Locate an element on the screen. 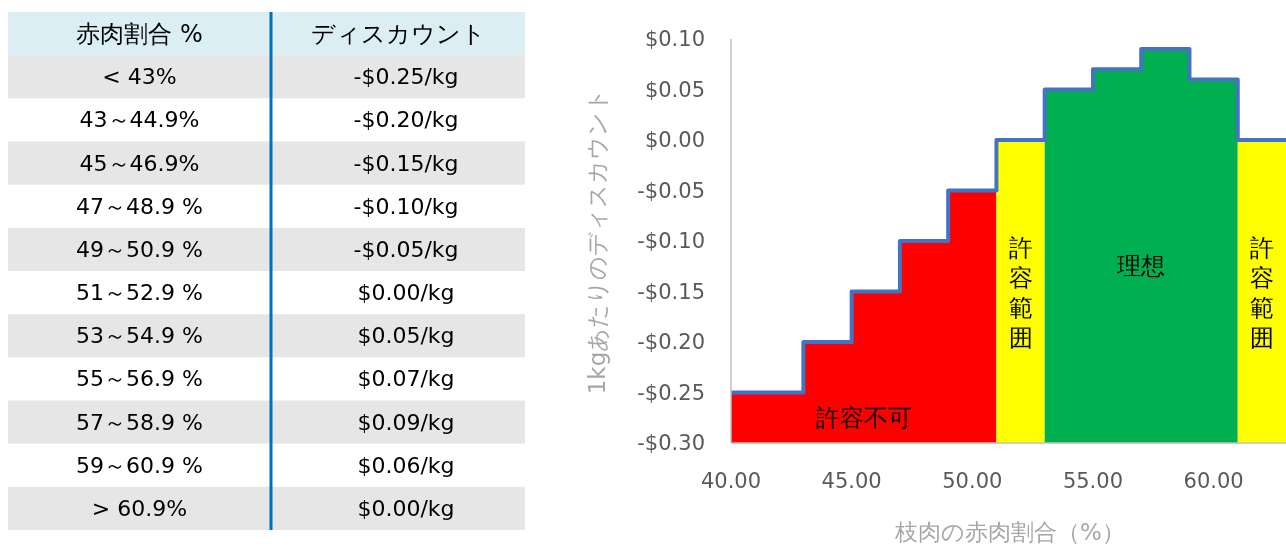 The image size is (1286, 549). x-tick-label: 50.00 is located at coordinates (972, 481).